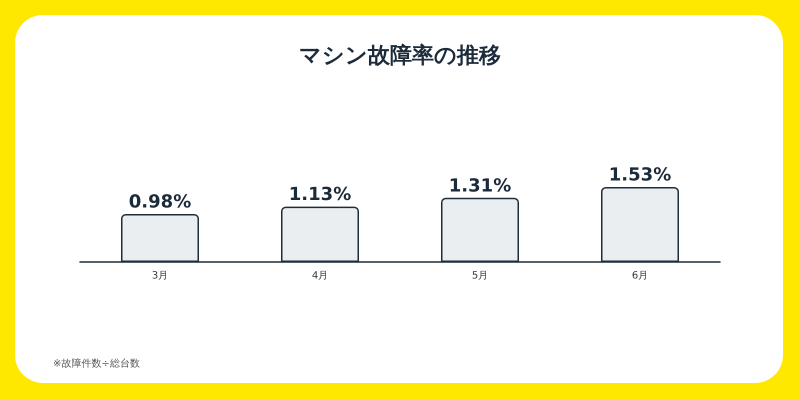 This screenshot has height=400, width=800. What do you see at coordinates (400, 55) in the screenshot?
I see `chart-title: マシン故障率の推移` at bounding box center [400, 55].